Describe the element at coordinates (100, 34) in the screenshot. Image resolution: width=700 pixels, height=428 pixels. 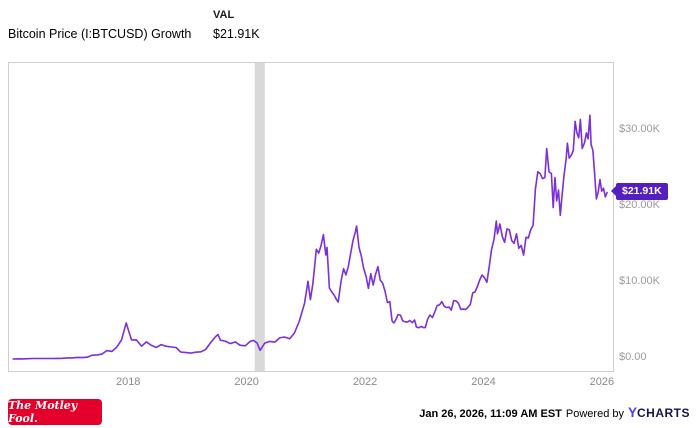
I see `series-label: Bitcoin Price (I:BTCUSD) Growth` at that location.